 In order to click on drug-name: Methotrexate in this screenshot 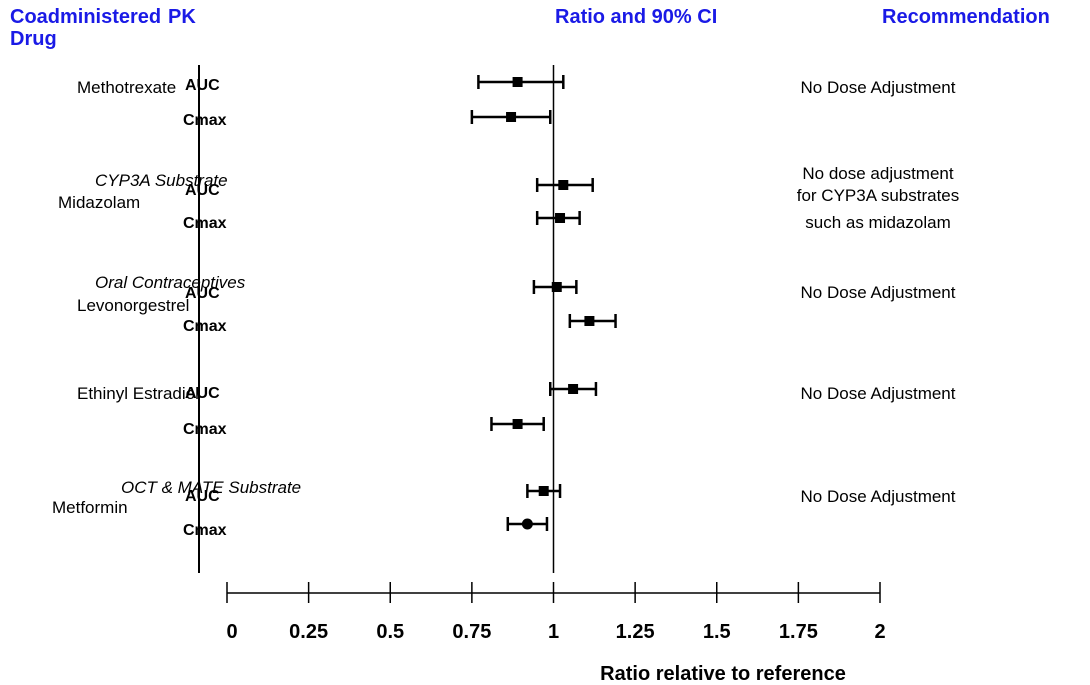, I will do `click(127, 87)`.